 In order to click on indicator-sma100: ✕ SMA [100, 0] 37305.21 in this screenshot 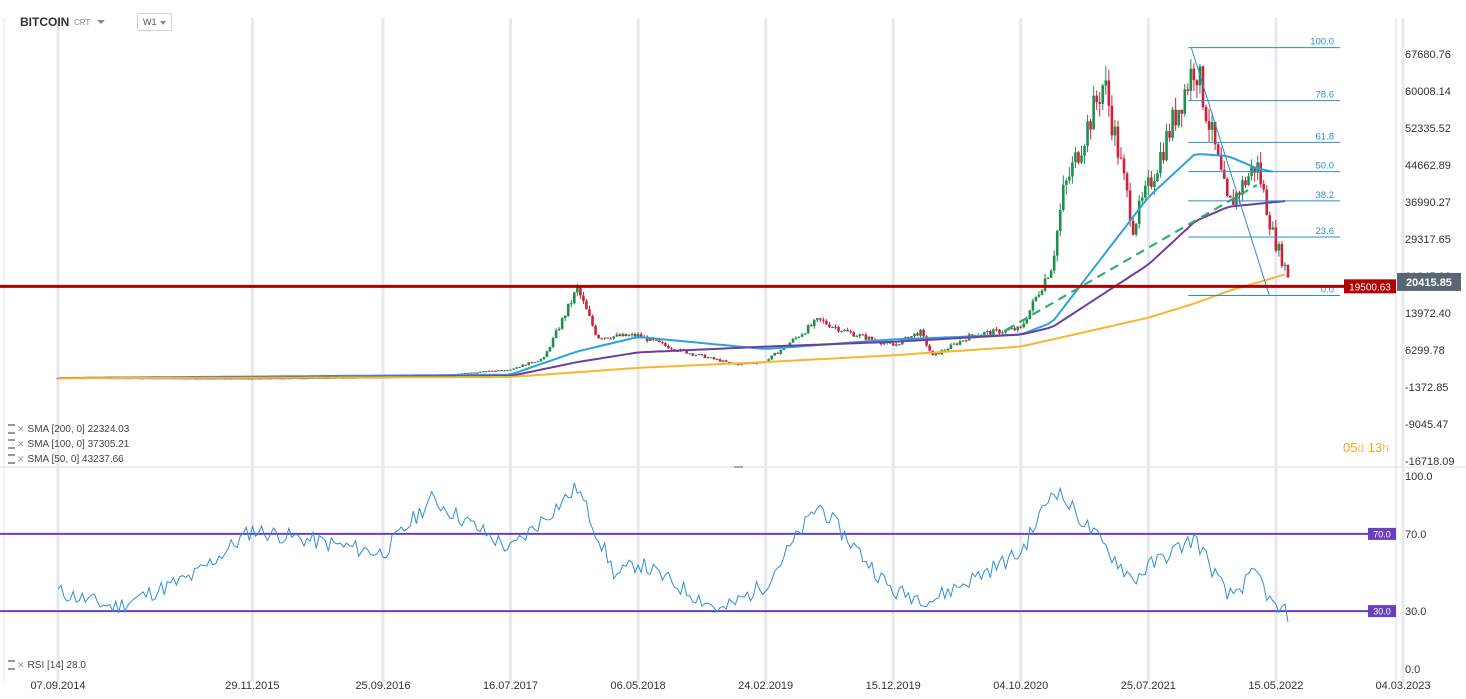, I will do `click(68, 444)`.